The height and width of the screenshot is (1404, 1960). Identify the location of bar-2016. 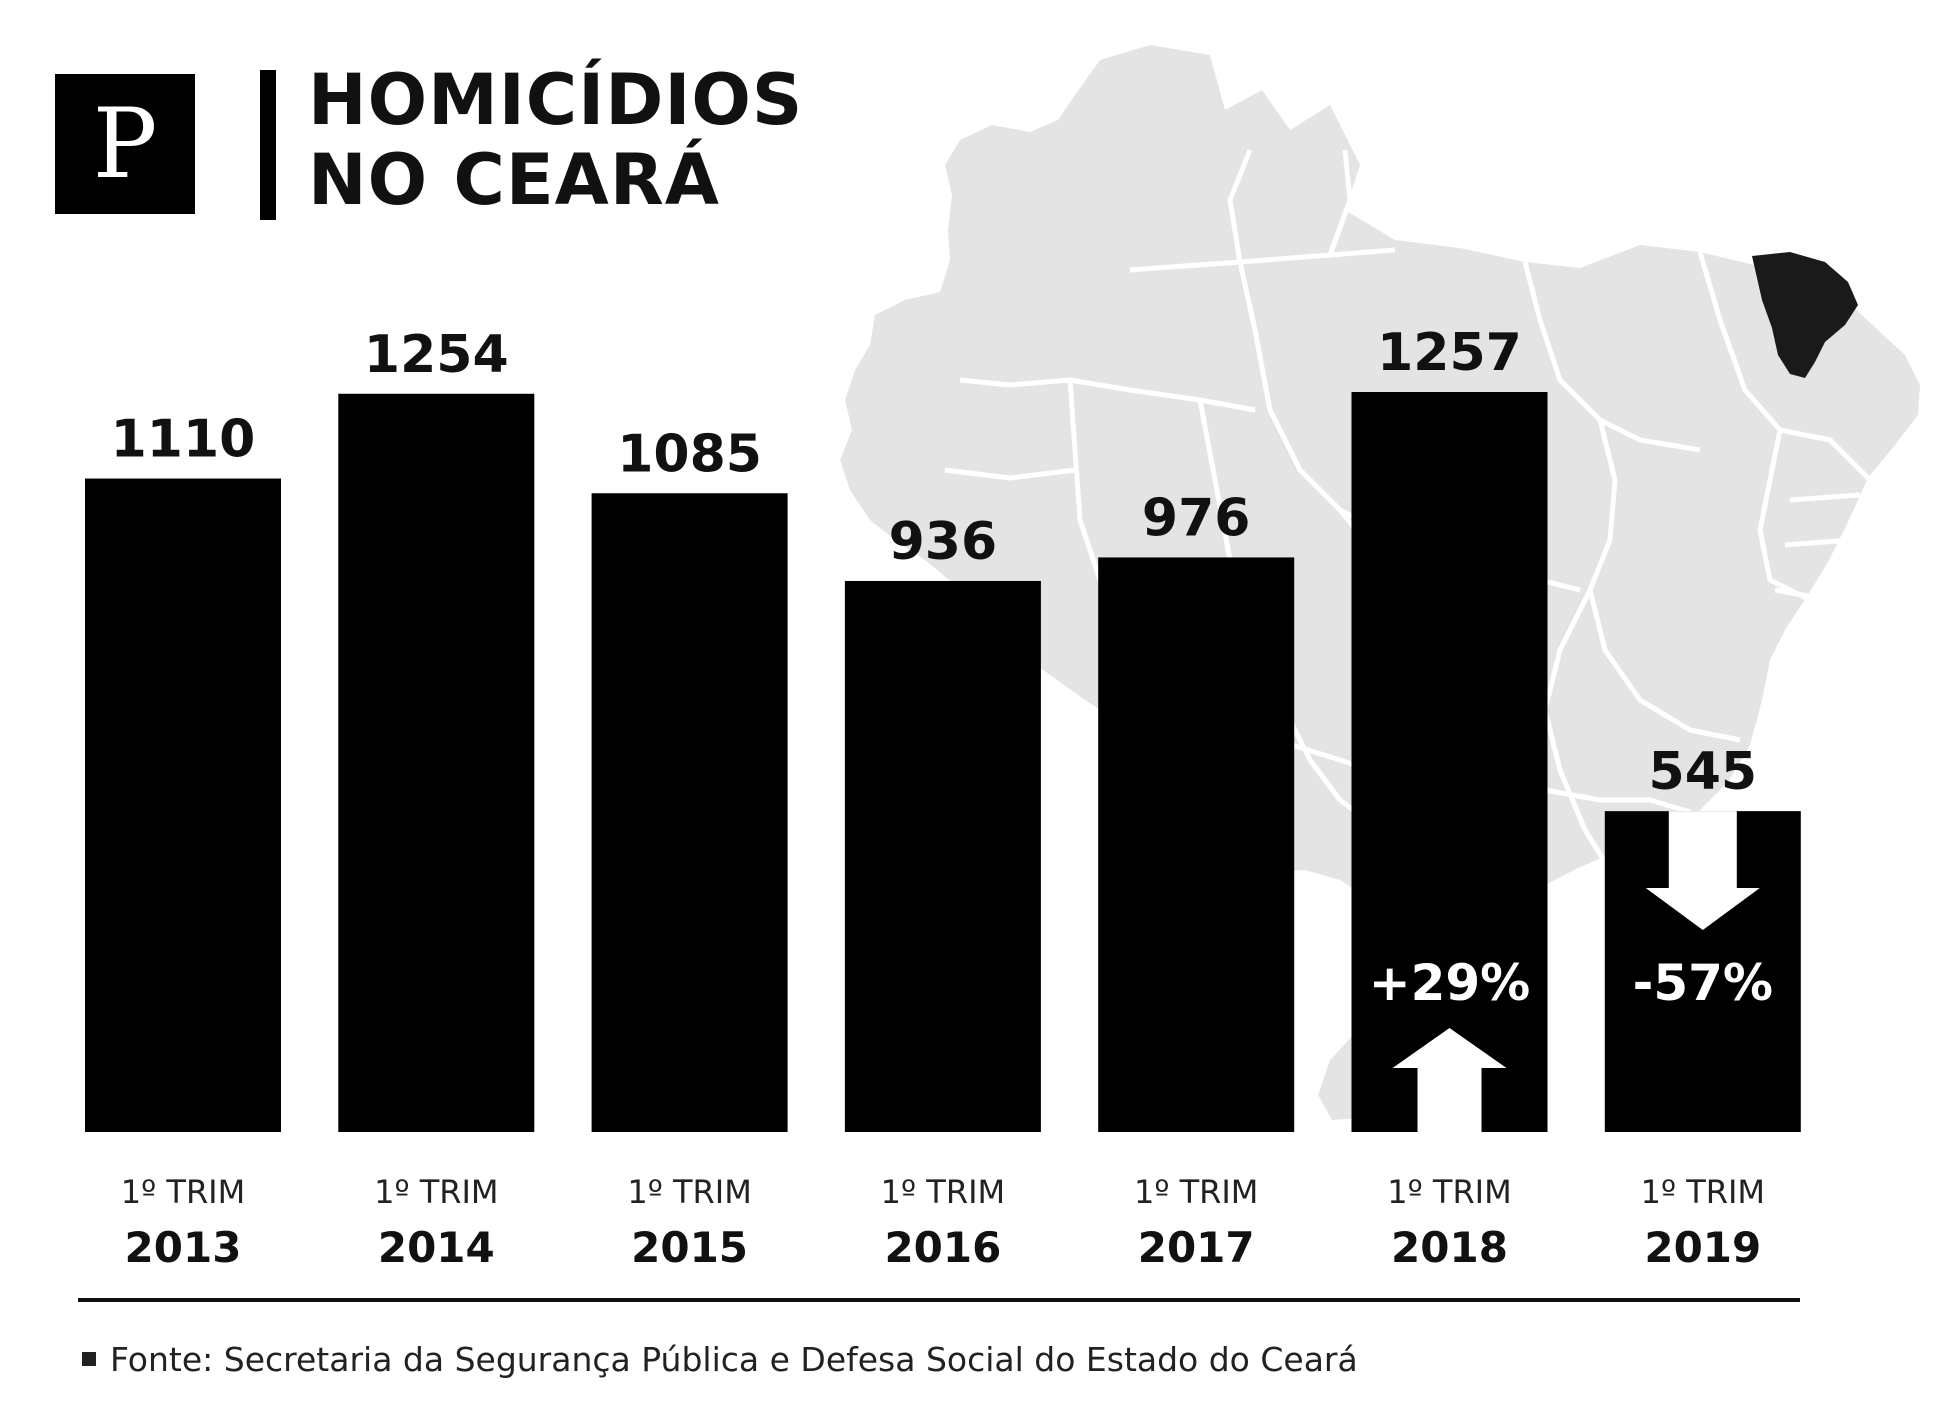
(942, 856).